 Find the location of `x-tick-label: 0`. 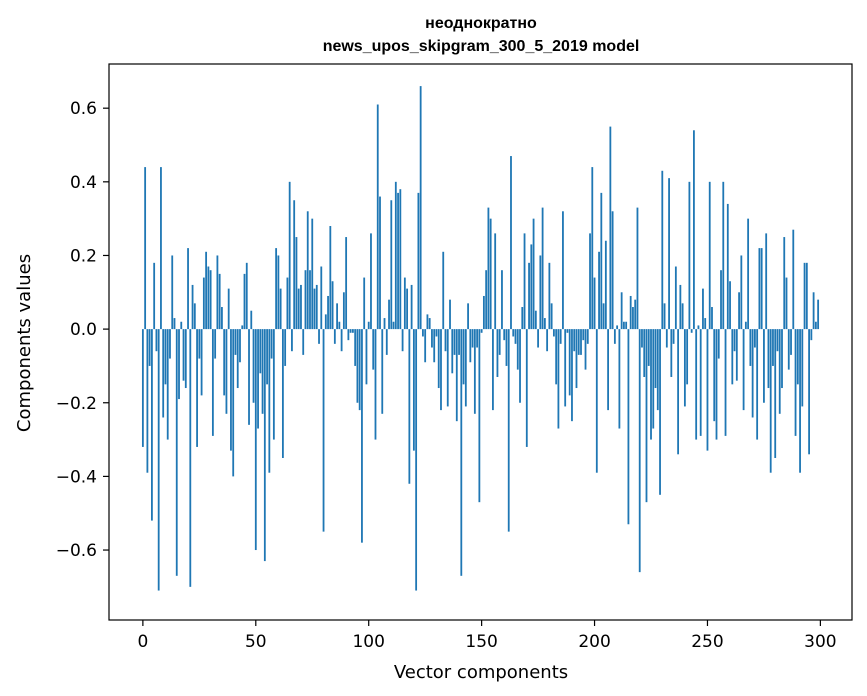

x-tick-label: 0 is located at coordinates (142, 642).